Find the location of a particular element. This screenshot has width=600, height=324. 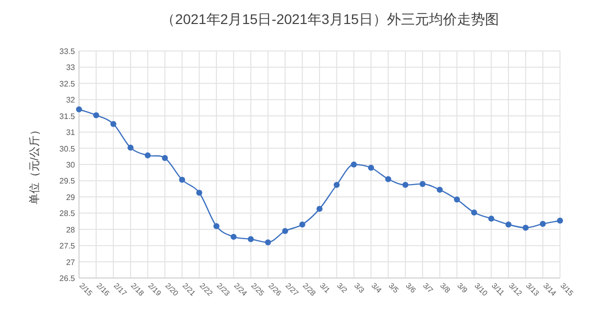

chart-title: （2021年2月15日-2021年3月15日）外三元均价走势图 is located at coordinates (330, 19).